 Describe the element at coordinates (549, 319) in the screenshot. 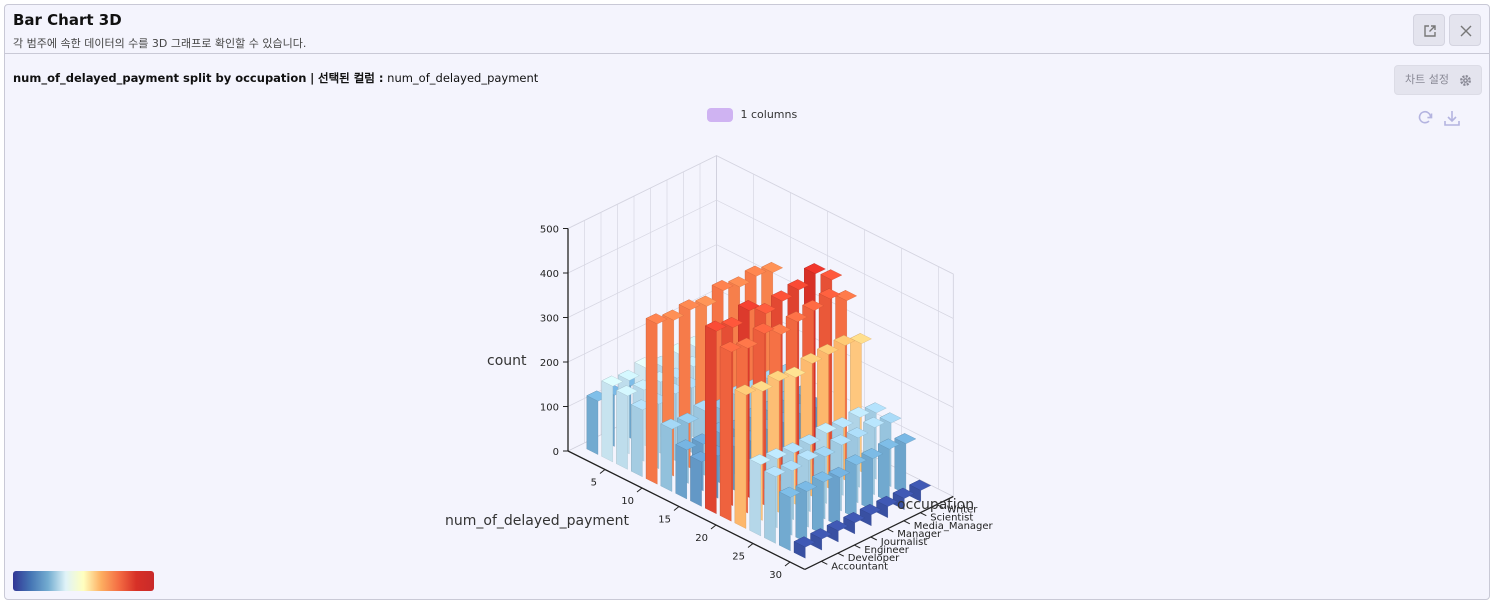

I see `z-tick-label: 300` at that location.